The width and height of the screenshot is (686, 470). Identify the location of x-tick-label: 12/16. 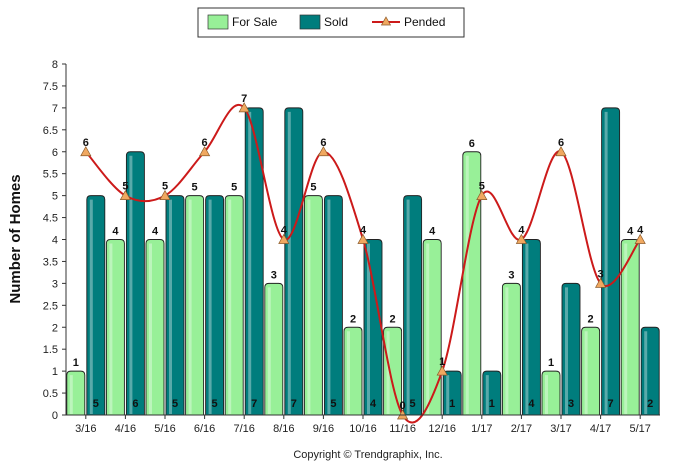
(442, 429).